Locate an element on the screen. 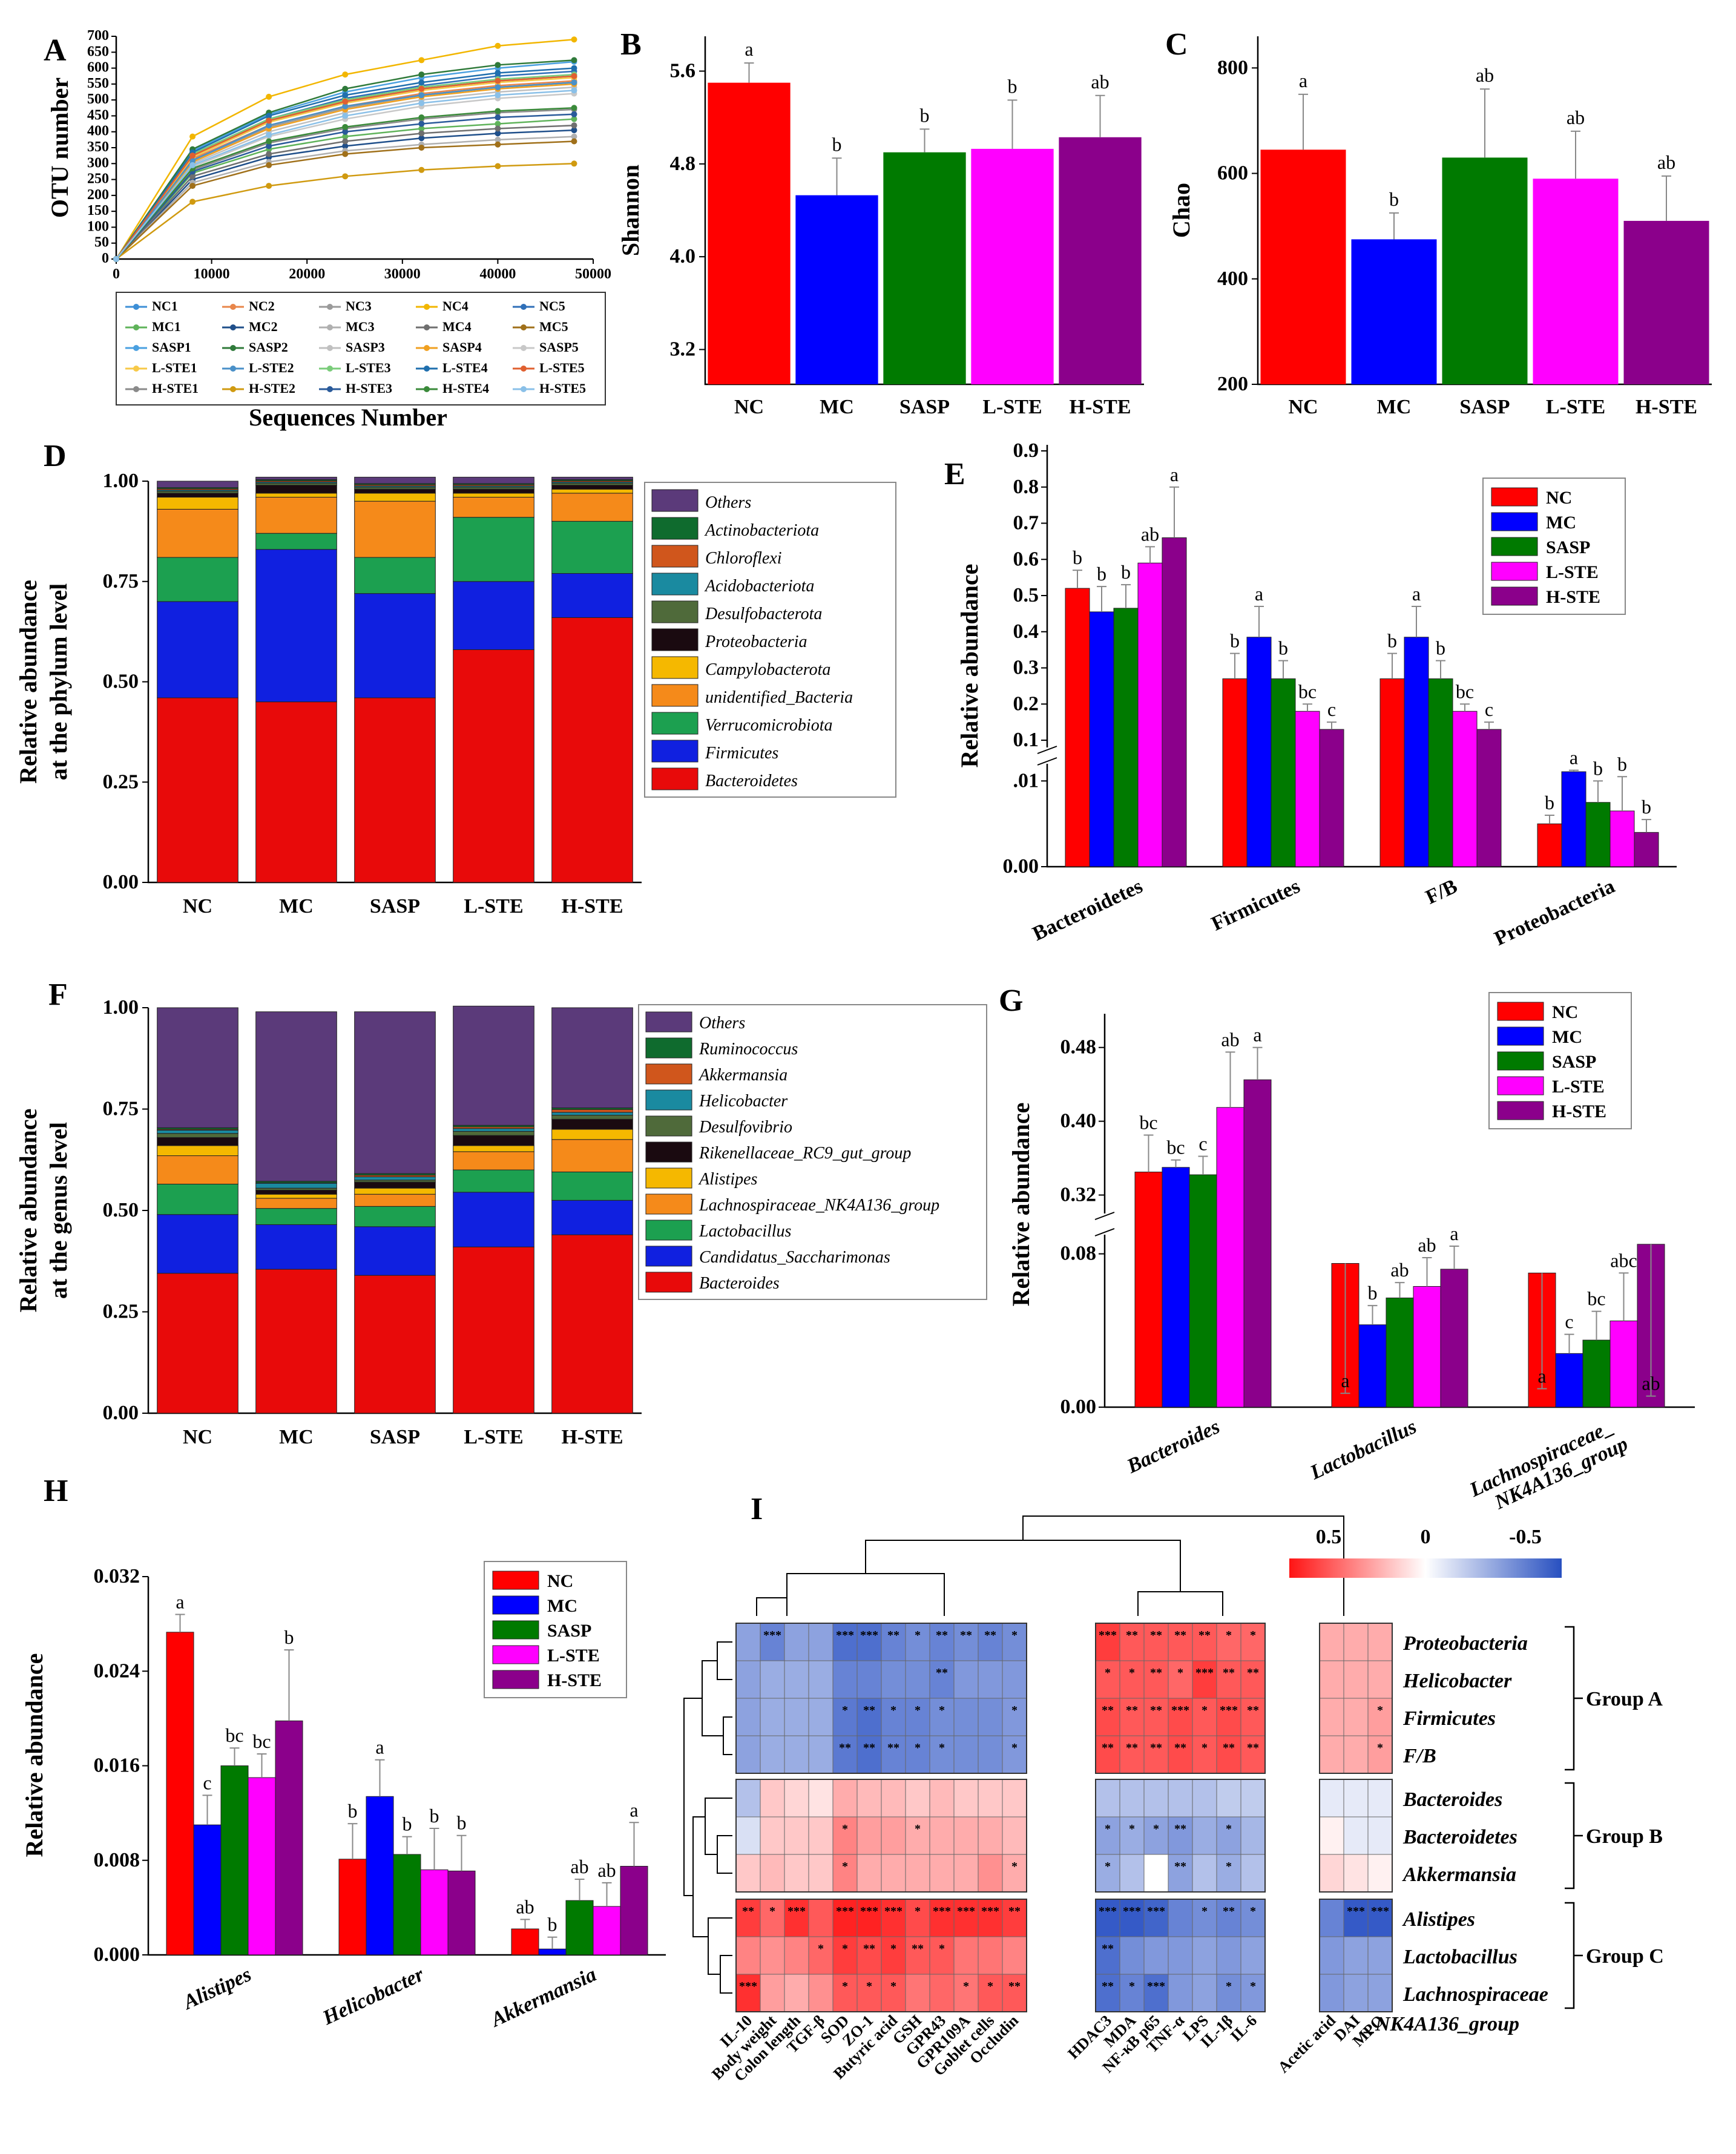 Image resolution: width=1736 pixels, height=2154 pixels. x-tick-label-3-0: Proteobacteria is located at coordinates (1554, 912).